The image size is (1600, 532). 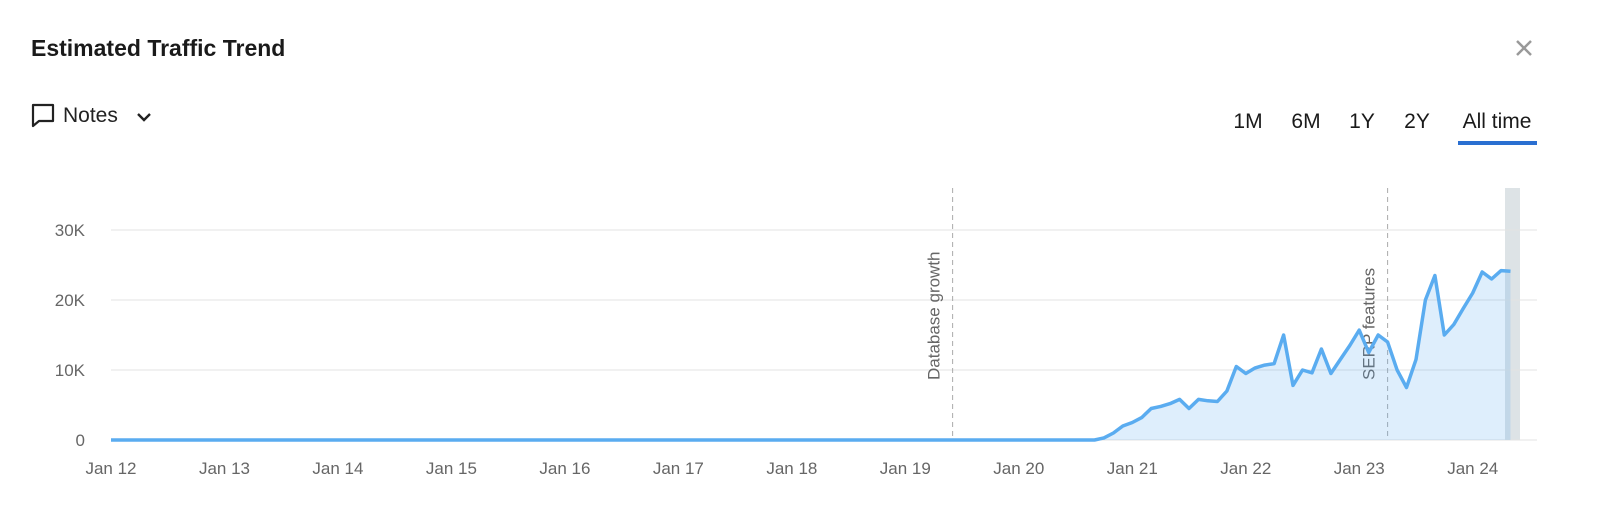 What do you see at coordinates (1497, 121) in the screenshot?
I see `range-button: All time` at bounding box center [1497, 121].